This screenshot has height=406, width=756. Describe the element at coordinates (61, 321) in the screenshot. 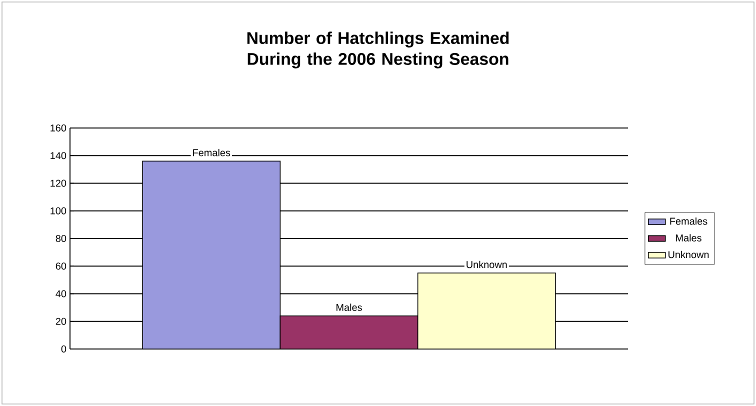

I see `y-tick-label: 20` at that location.